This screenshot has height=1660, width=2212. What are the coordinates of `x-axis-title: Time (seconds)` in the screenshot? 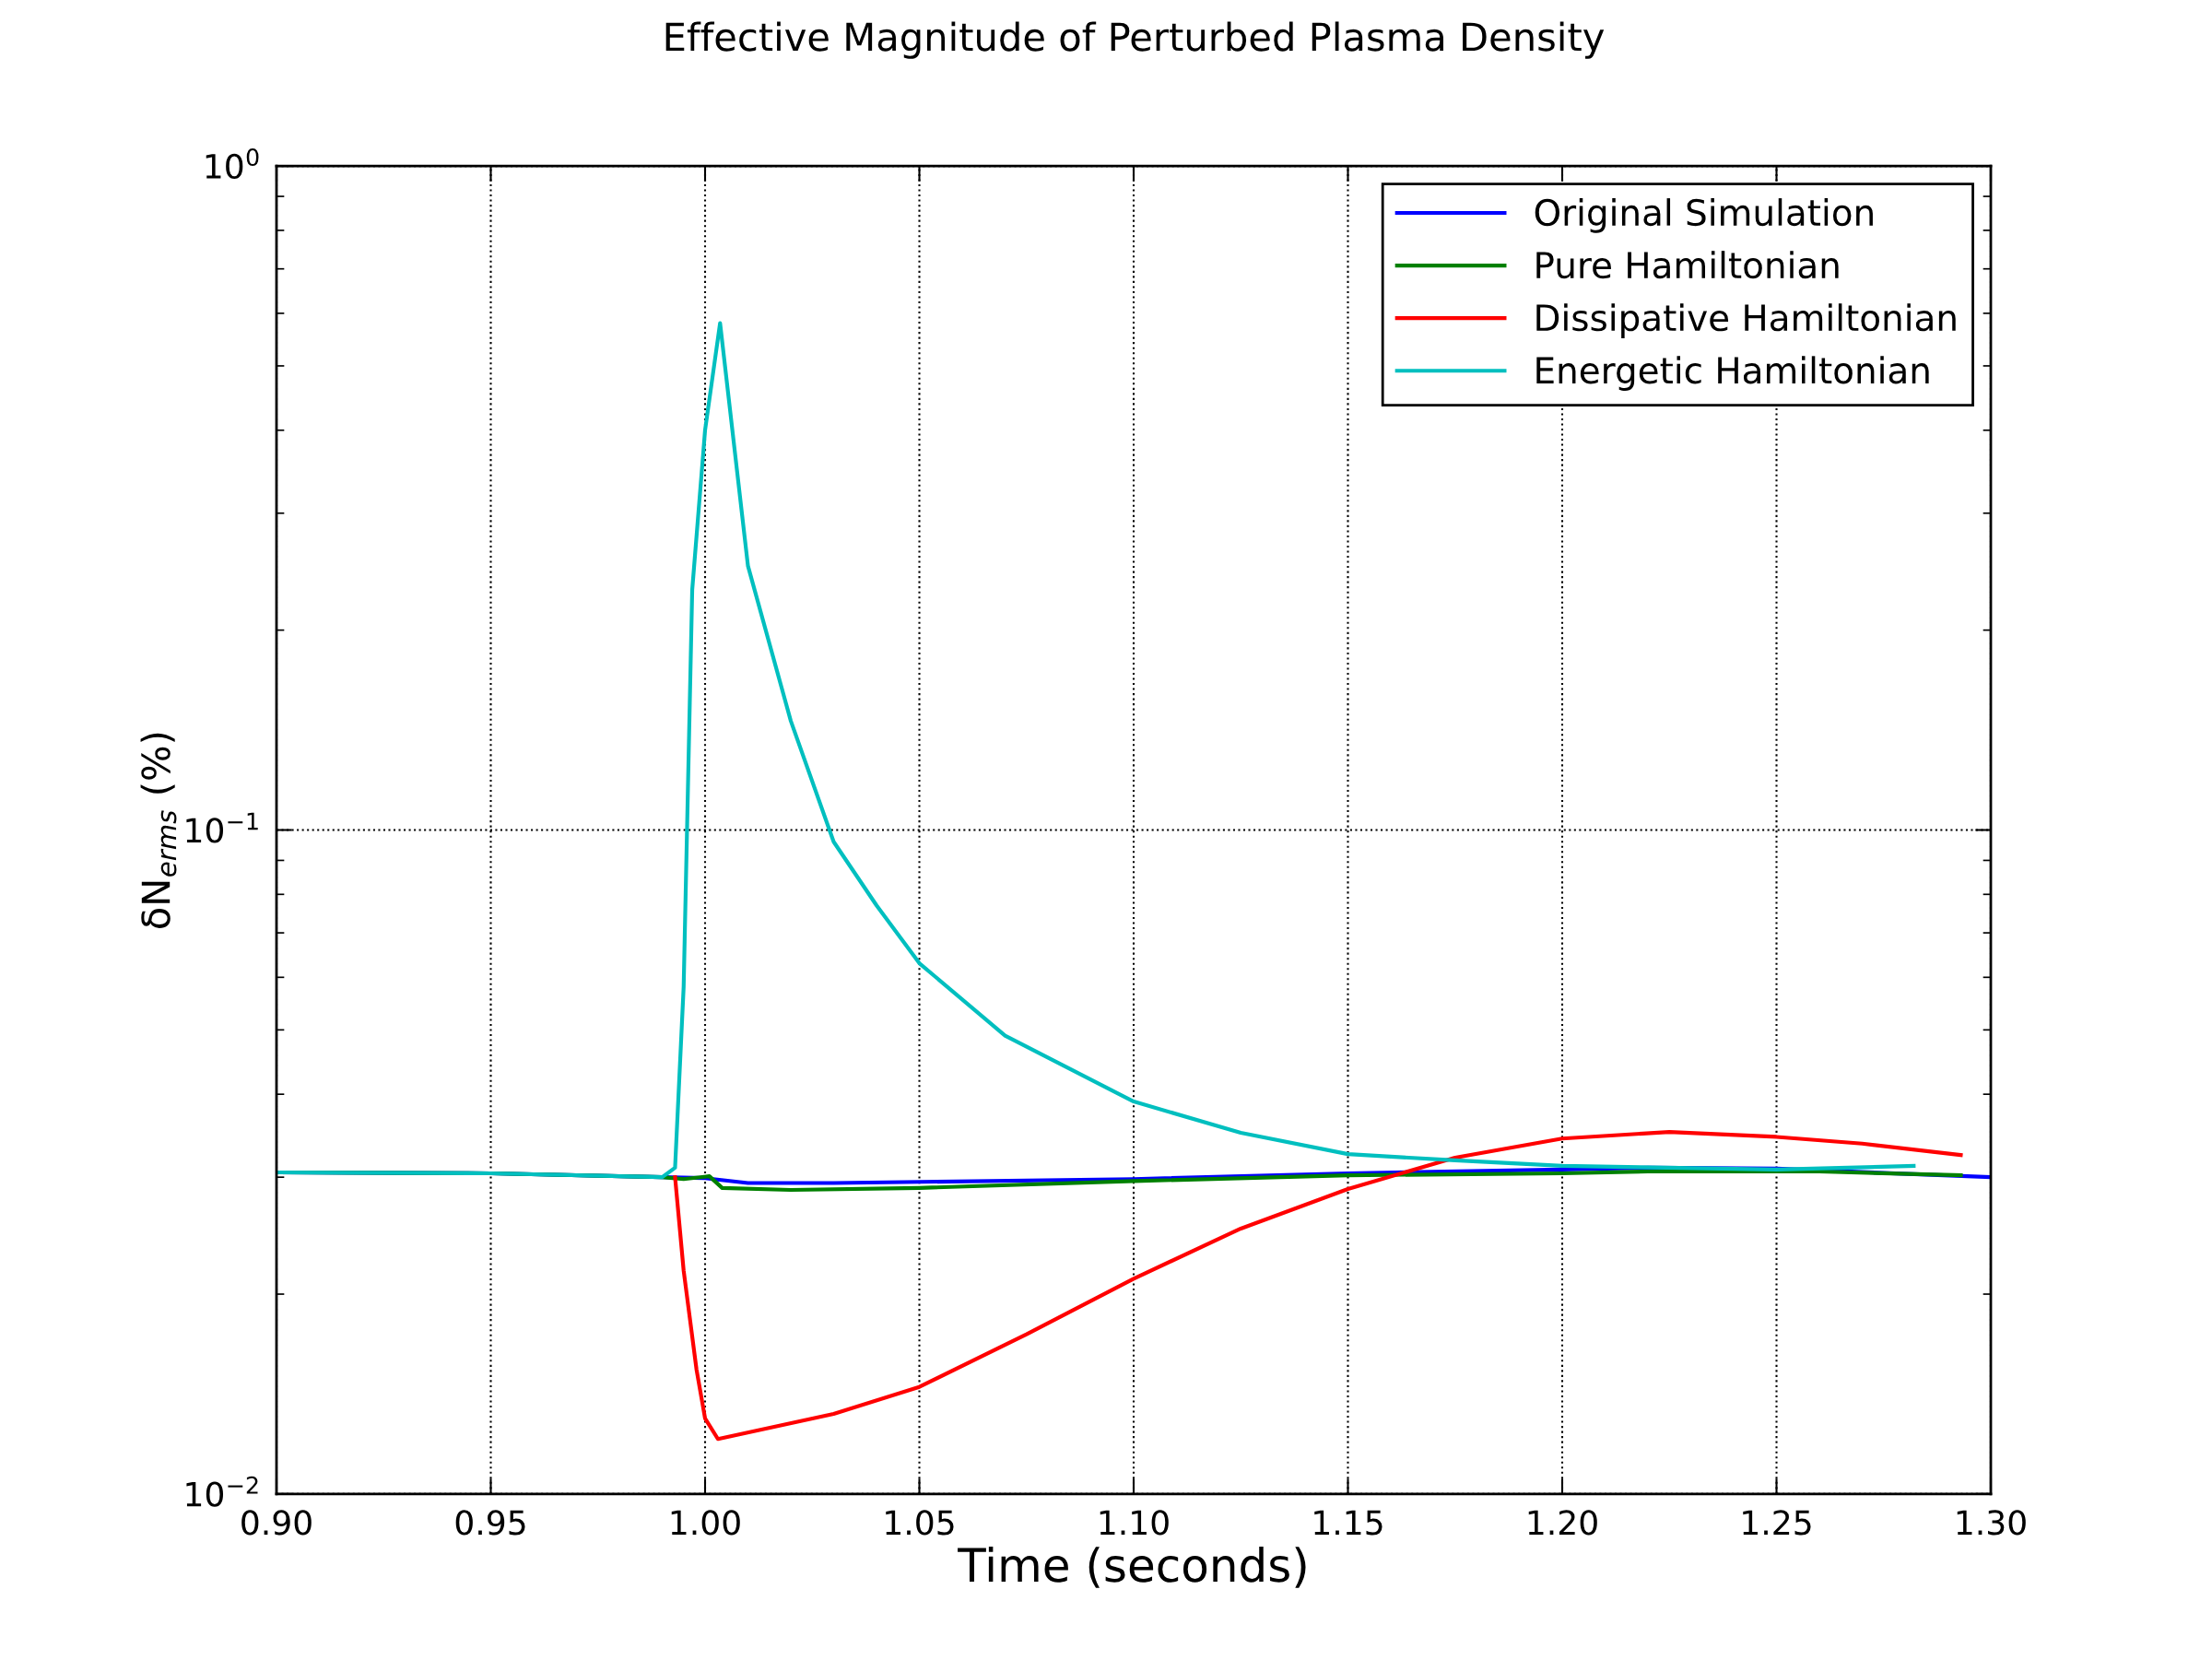 It's located at (1132, 1567).